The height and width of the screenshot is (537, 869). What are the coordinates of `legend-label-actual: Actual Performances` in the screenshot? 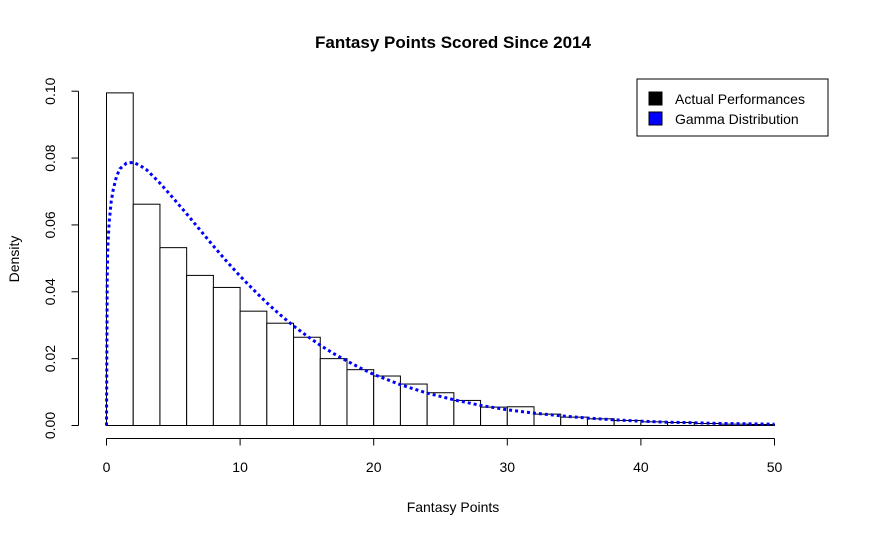 It's located at (740, 99).